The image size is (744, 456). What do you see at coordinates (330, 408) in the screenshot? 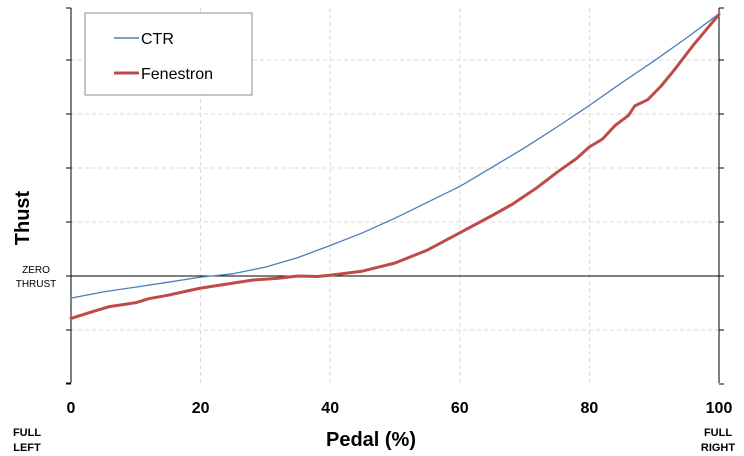
I see `x-tick-label: 40` at bounding box center [330, 408].